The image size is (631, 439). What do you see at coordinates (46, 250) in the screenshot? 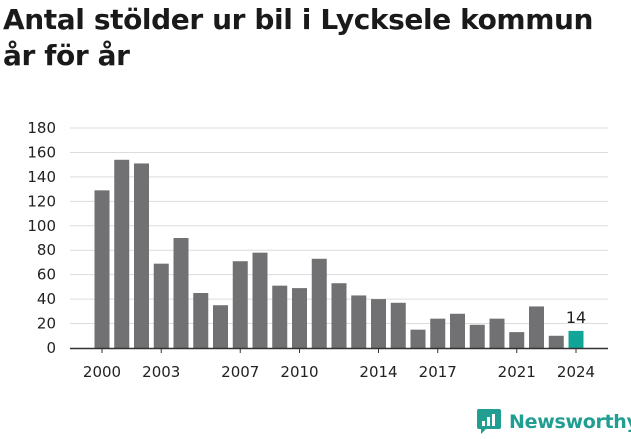
I see `y-tick-label: 80` at bounding box center [46, 250].